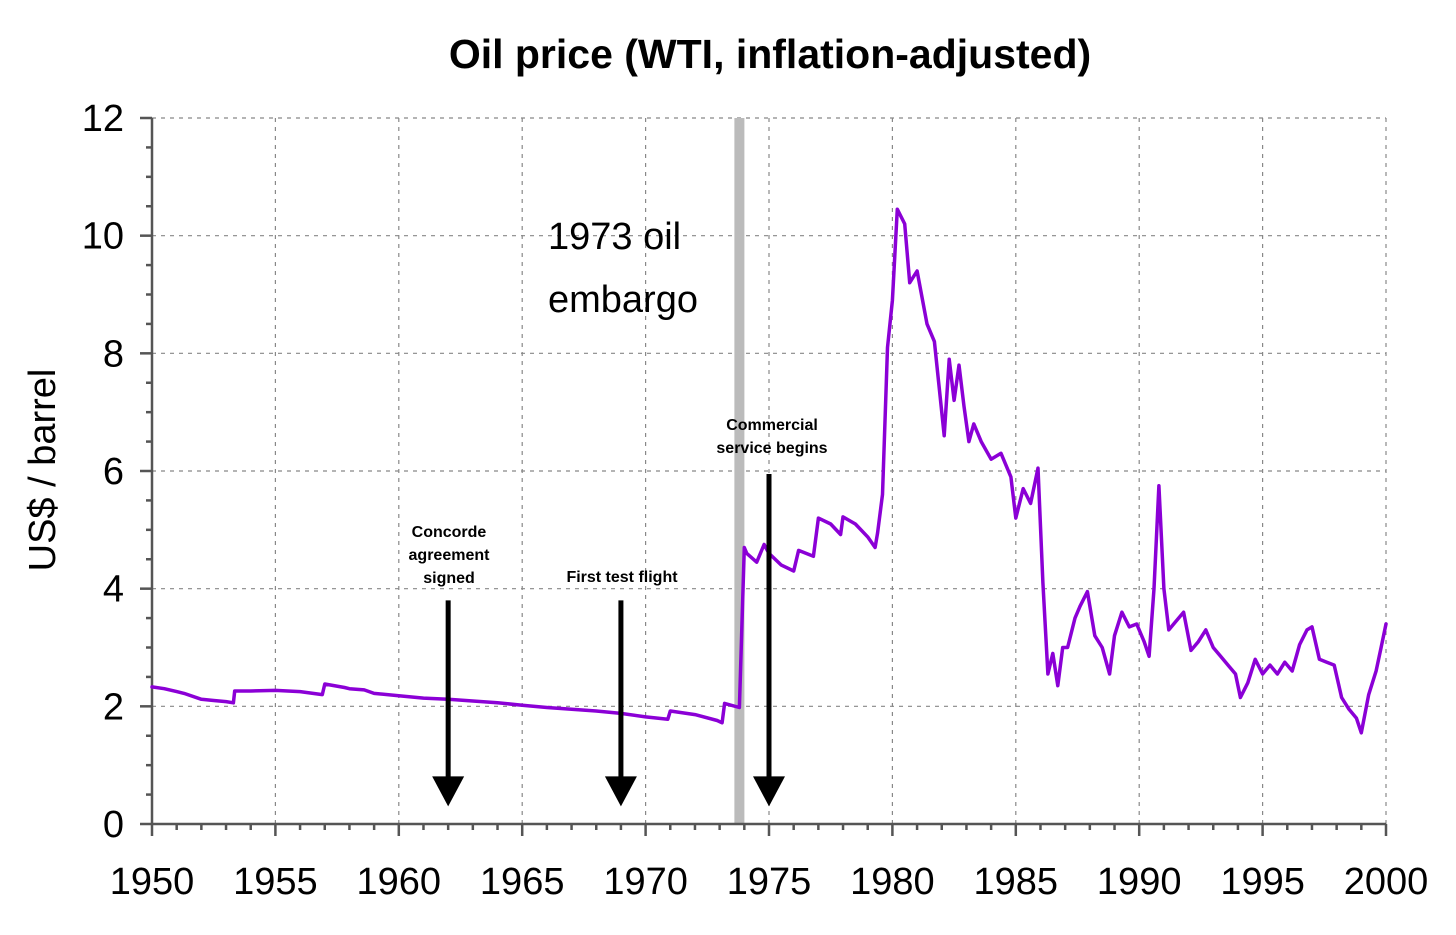  I want to click on x-tick-label: 1970, so click(645, 882).